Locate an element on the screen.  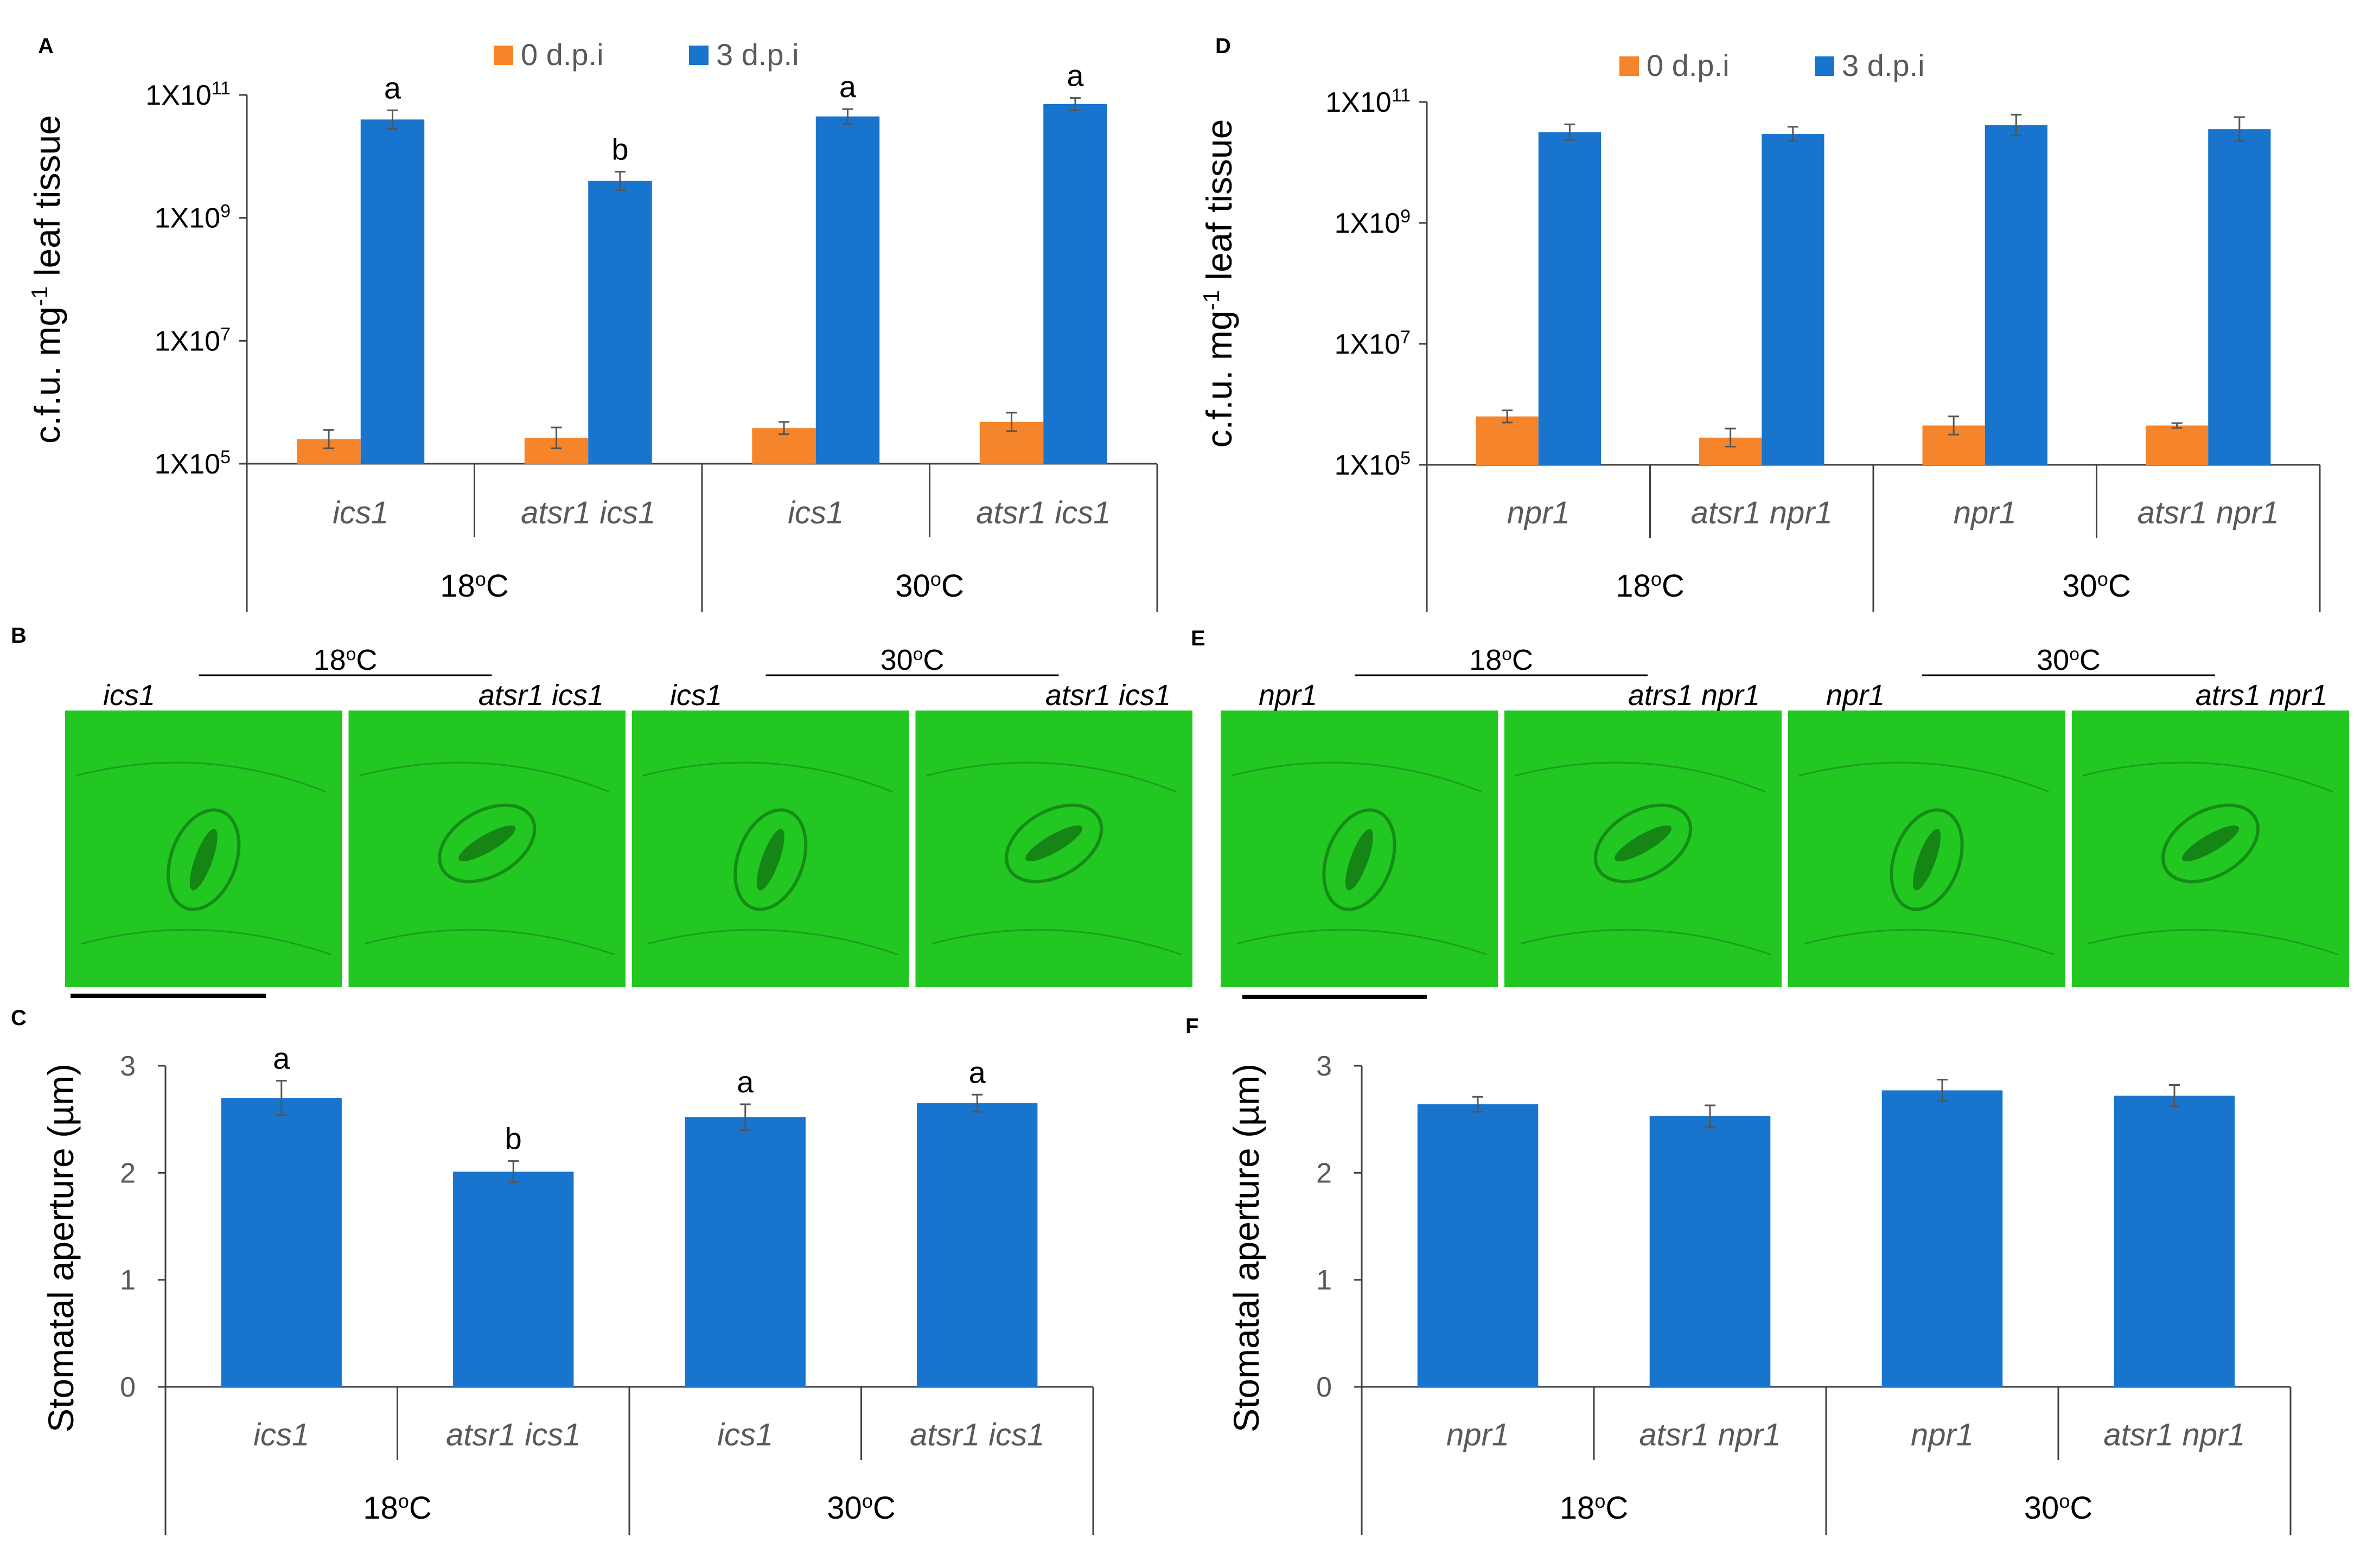
panel-label-d: D is located at coordinates (1223, 46).